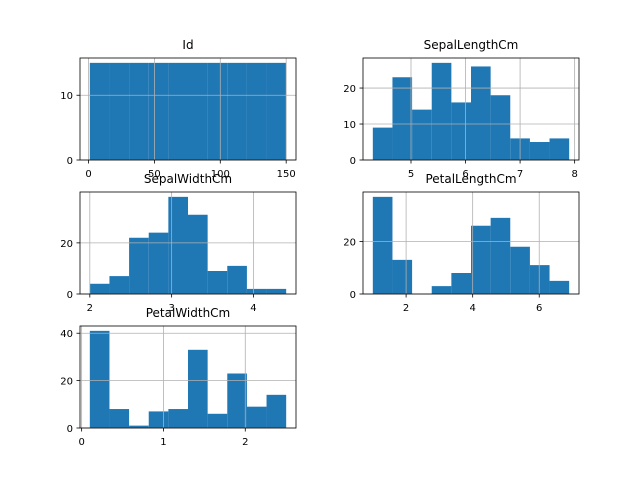 The height and width of the screenshot is (484, 640). Describe the element at coordinates (286, 174) in the screenshot. I see `x-tick-label: 150` at that location.